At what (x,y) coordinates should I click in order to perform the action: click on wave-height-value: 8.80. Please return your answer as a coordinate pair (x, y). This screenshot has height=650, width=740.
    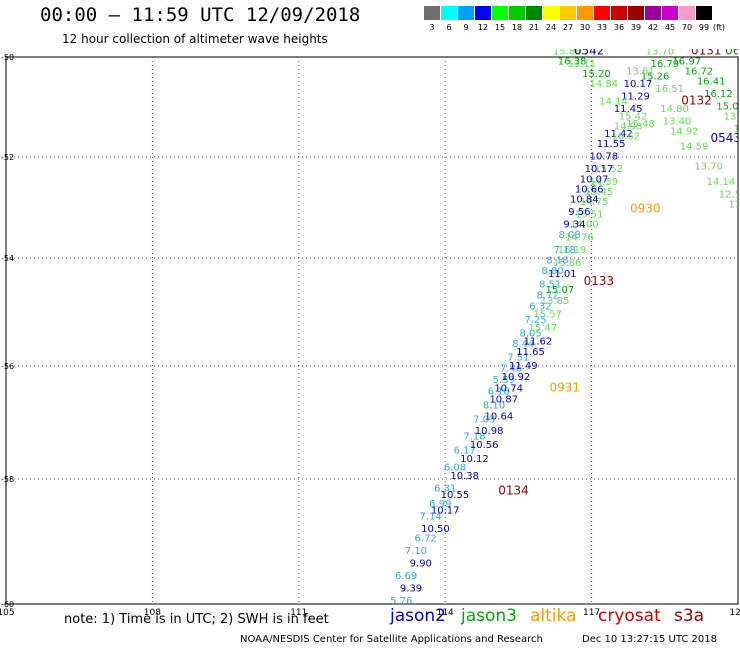
    Looking at the image, I should click on (552, 271).